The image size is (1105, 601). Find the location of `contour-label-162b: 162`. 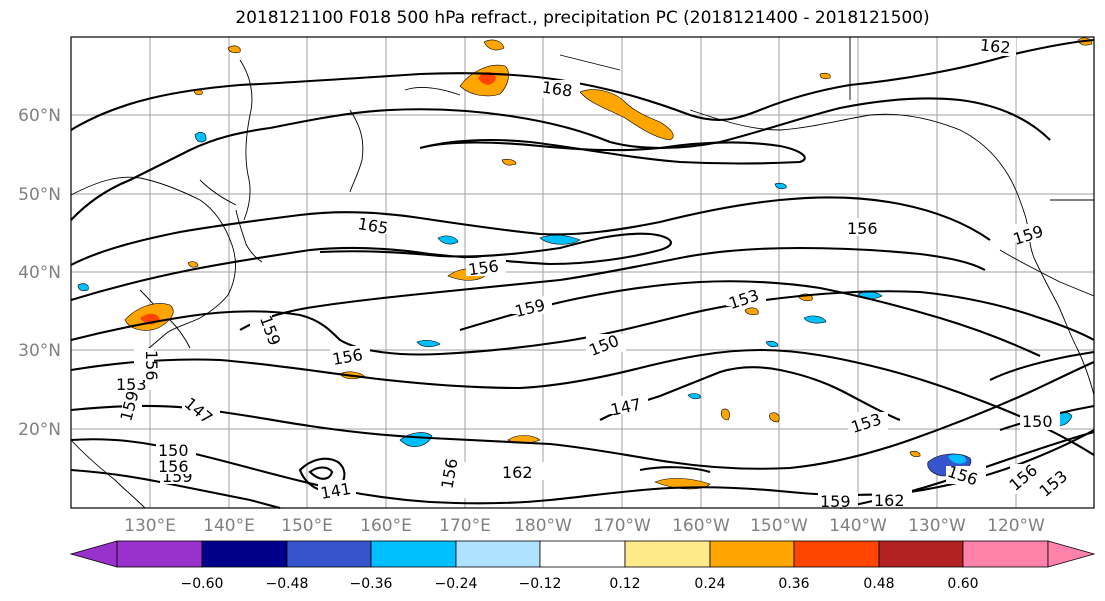

contour-label-162b: 162 is located at coordinates (892, 500).